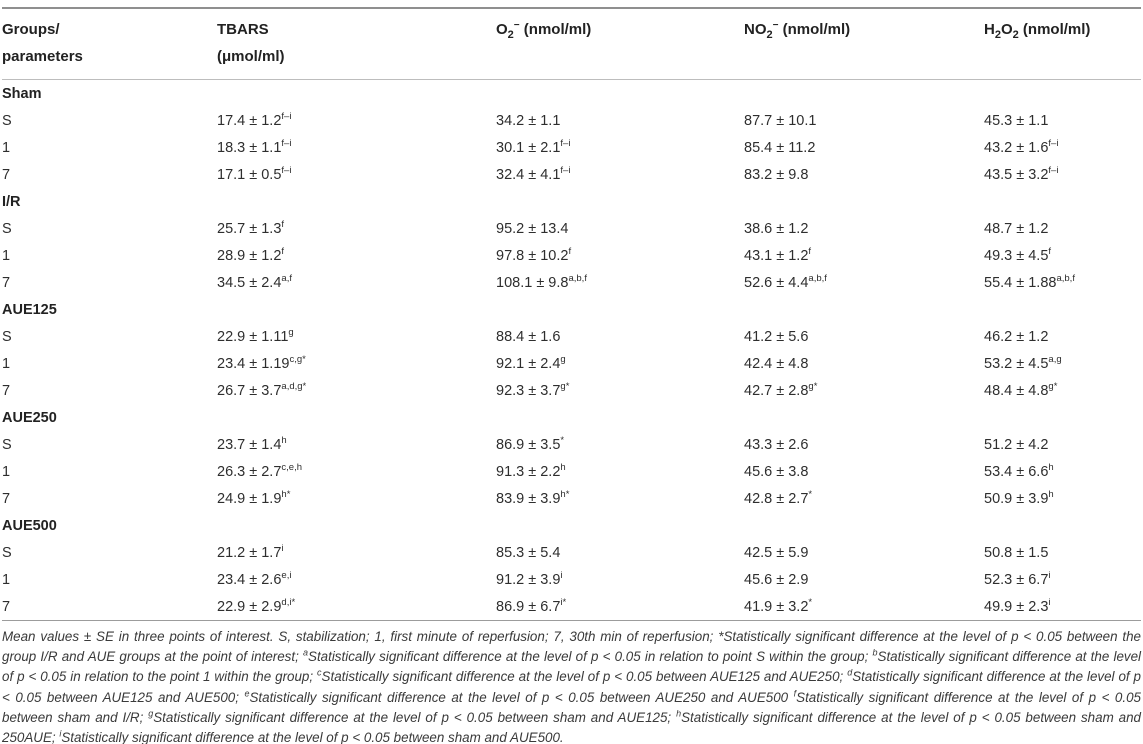  Describe the element at coordinates (286, 575) in the screenshot. I see `significance-superscript: e,i` at that location.